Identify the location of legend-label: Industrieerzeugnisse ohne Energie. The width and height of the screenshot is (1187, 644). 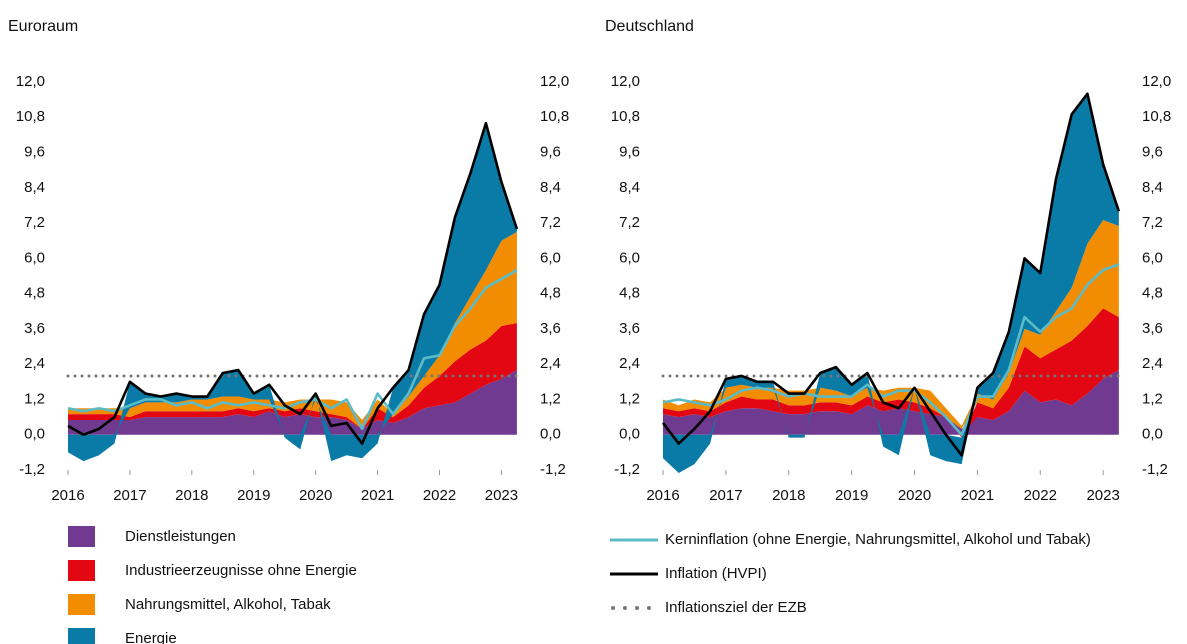
(241, 570).